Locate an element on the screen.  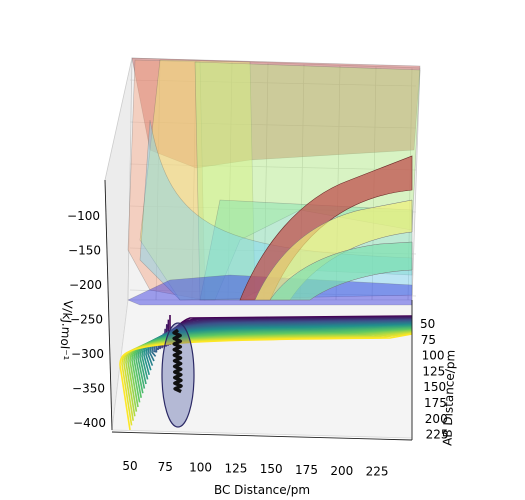
trajectory-line is located at coordinates (177, 361).